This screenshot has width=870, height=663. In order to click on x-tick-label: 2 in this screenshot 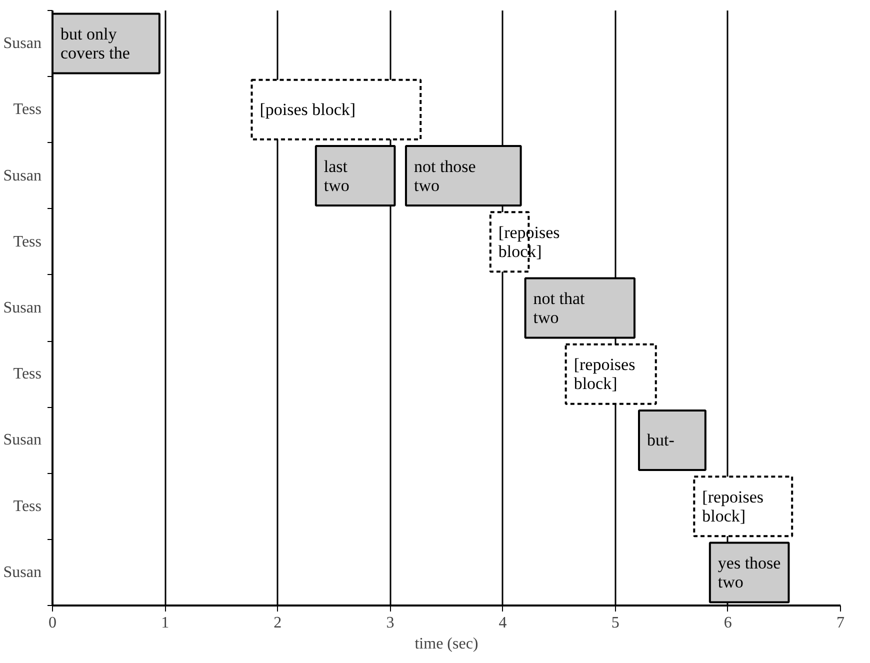, I will do `click(278, 623)`.